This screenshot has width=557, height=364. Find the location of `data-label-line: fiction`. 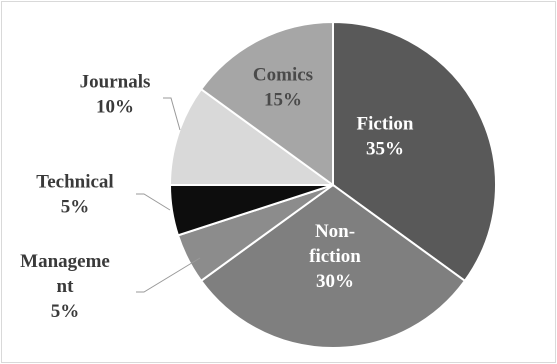

data-label-line: fiction is located at coordinates (335, 256).